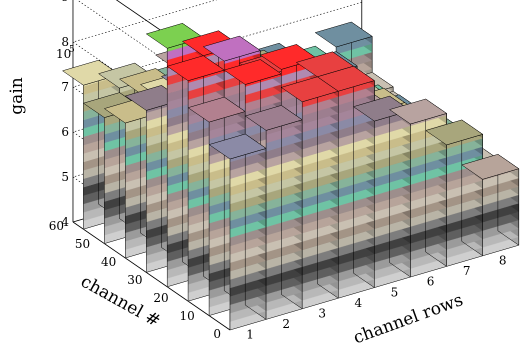  I want to click on x-tick-label: 7, so click(467, 271).